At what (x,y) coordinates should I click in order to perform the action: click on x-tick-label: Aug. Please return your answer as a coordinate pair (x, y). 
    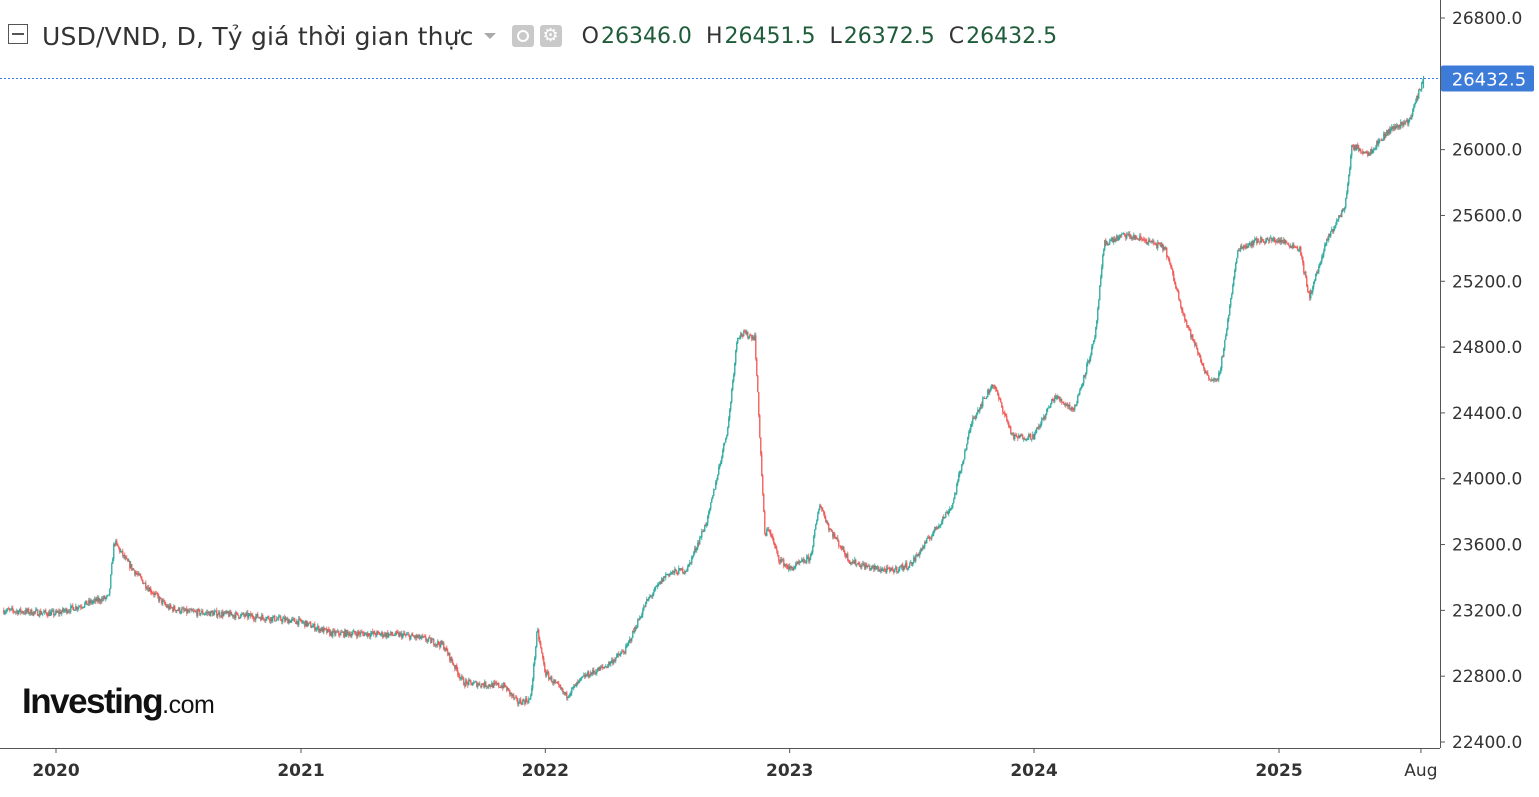
    Looking at the image, I should click on (1420, 771).